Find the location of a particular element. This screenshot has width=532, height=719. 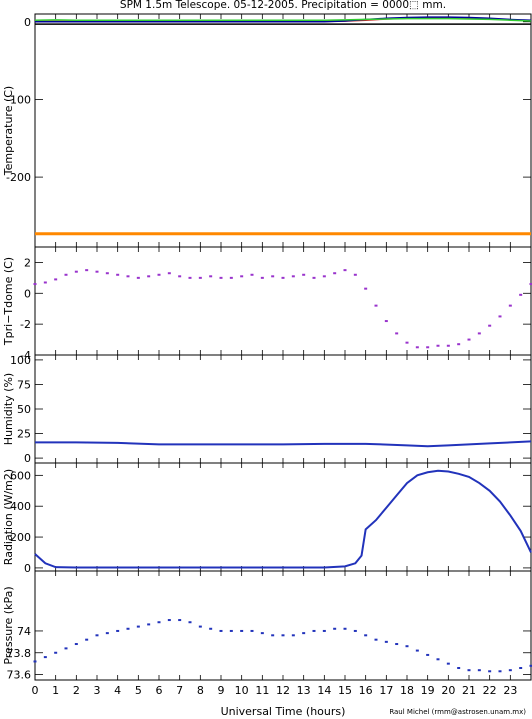

x-tick-label: 22 is located at coordinates (490, 690).